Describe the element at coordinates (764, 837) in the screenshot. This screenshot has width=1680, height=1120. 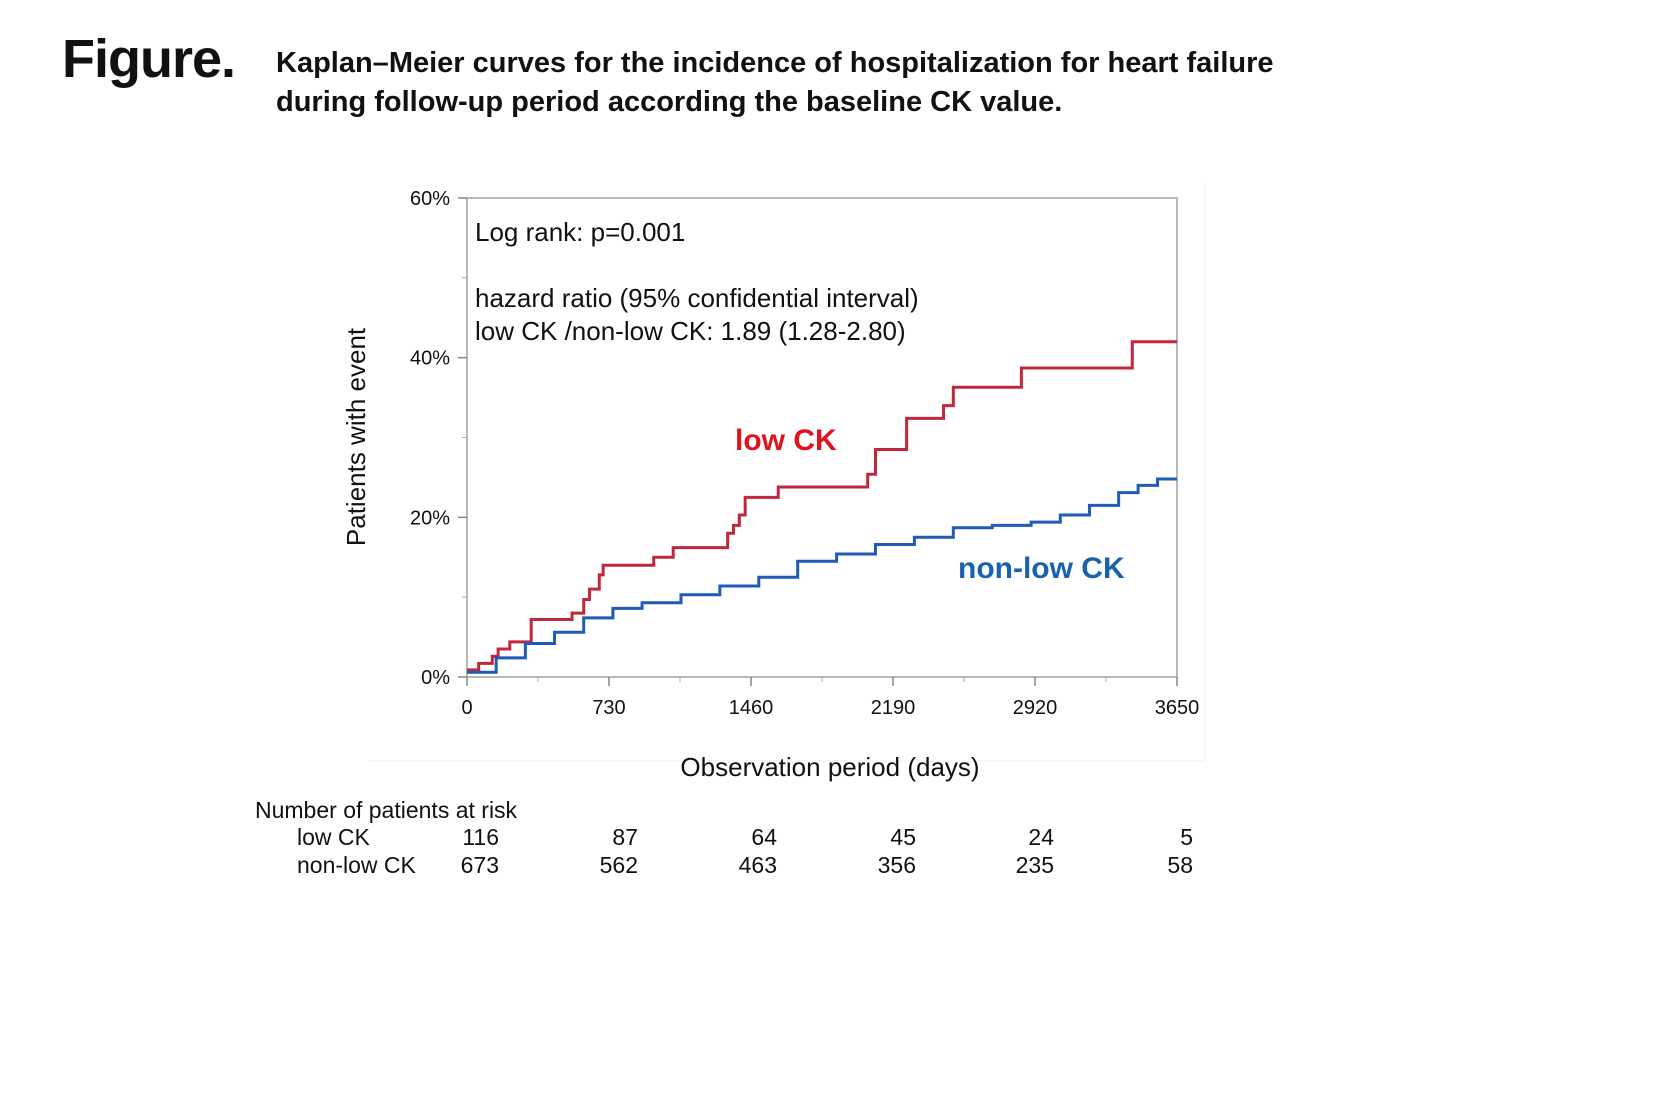
I see `risk-cell: 64` at that location.